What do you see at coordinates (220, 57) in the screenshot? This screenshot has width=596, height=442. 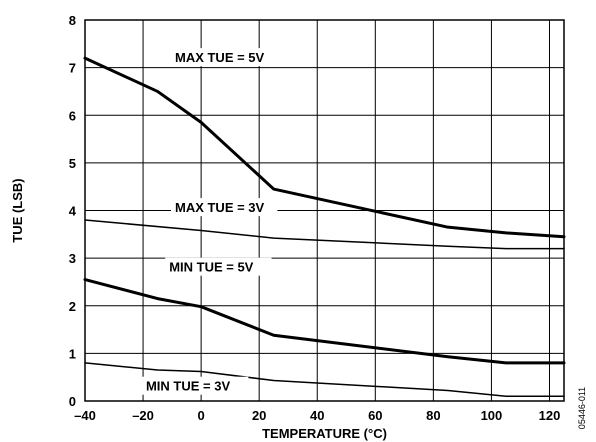 I see `annotation-label: MAX TUE = 5V` at bounding box center [220, 57].